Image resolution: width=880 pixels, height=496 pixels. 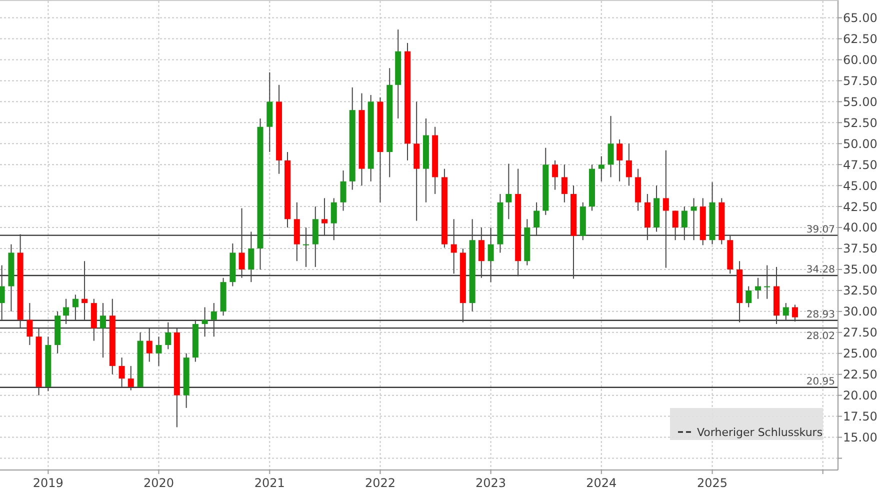 I want to click on y-tick-label: 65.00, so click(x=860, y=17).